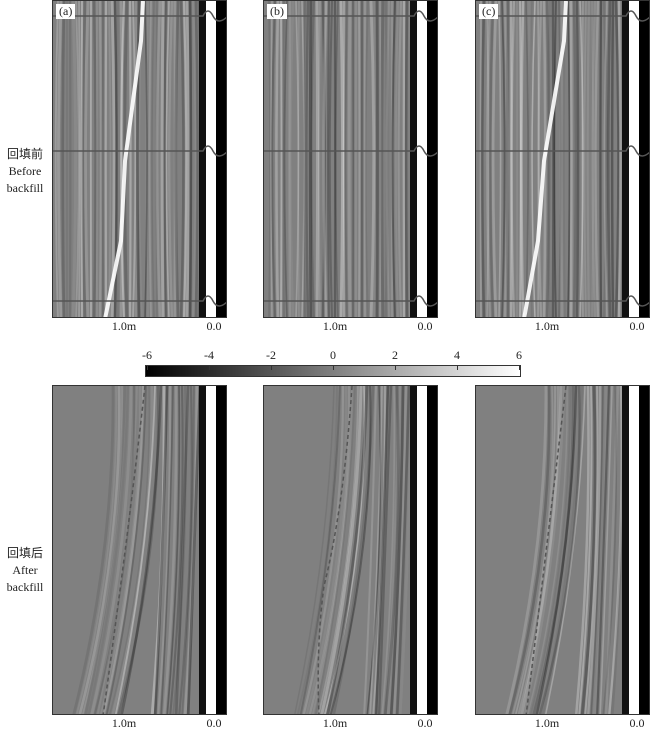 The width and height of the screenshot is (650, 733). I want to click on radargram-panel, so click(562, 550).